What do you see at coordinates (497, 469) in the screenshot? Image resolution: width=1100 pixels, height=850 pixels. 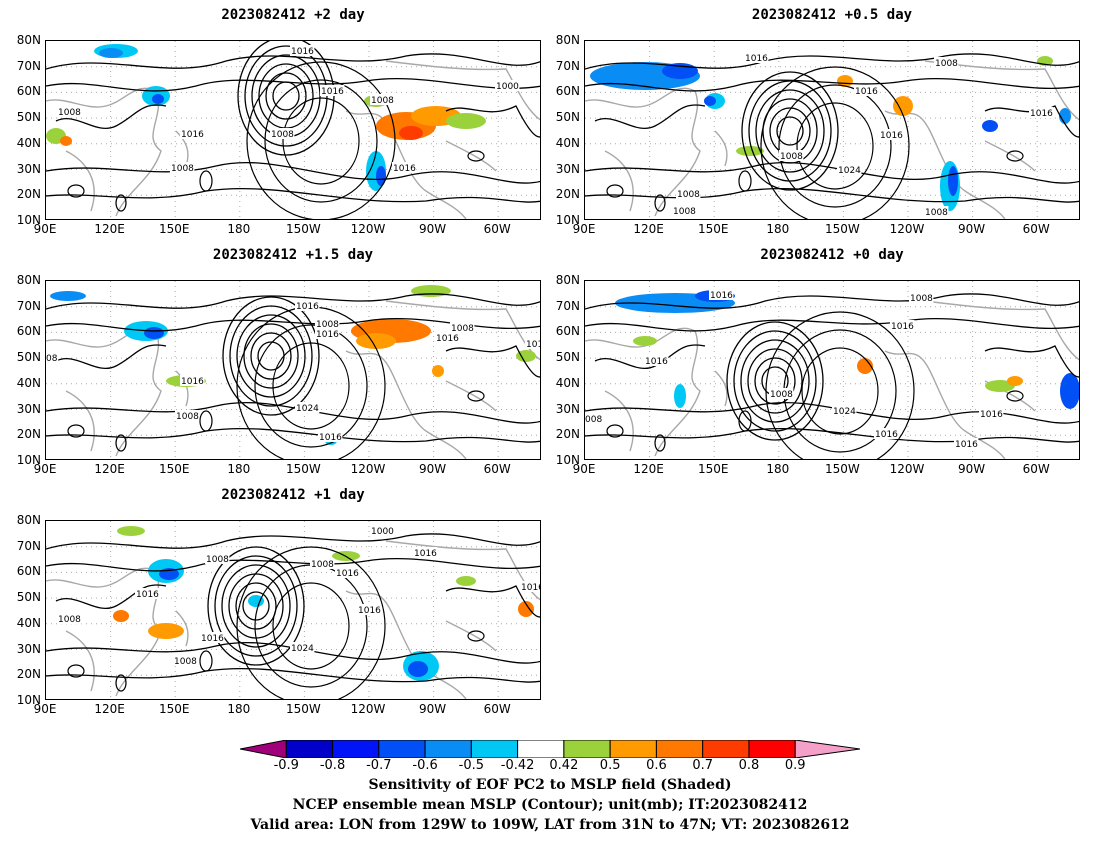 I see `longitude-label: 60W` at bounding box center [497, 469].